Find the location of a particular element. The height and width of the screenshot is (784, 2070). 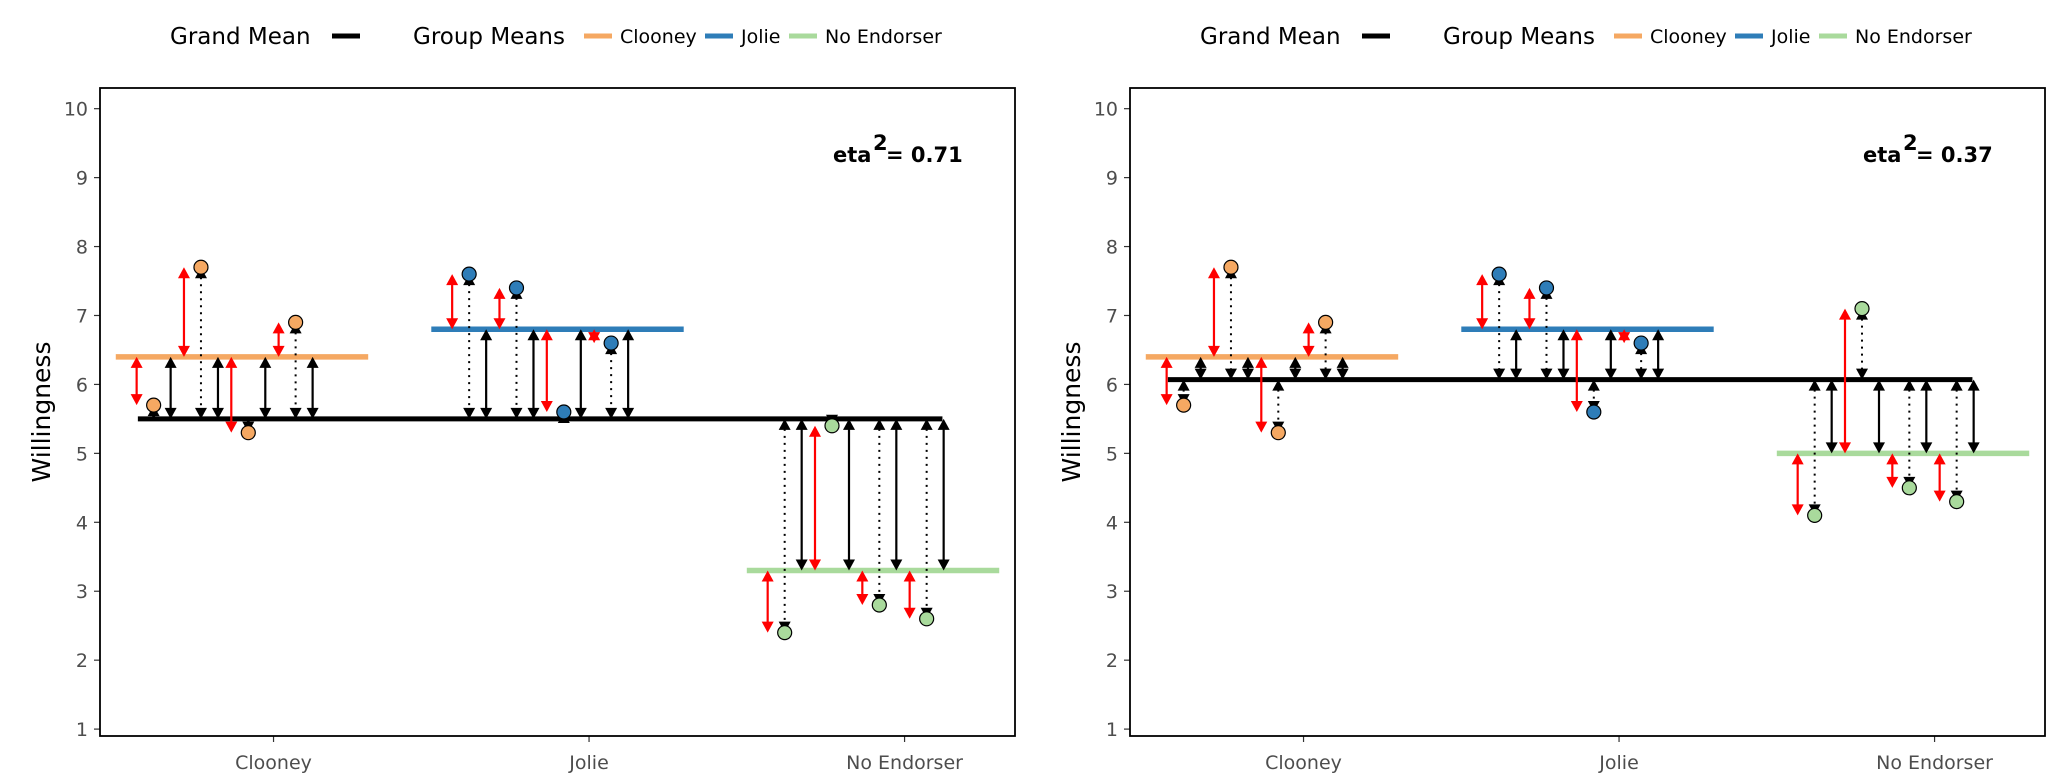

eta-value: = 0.37 is located at coordinates (1954, 155).